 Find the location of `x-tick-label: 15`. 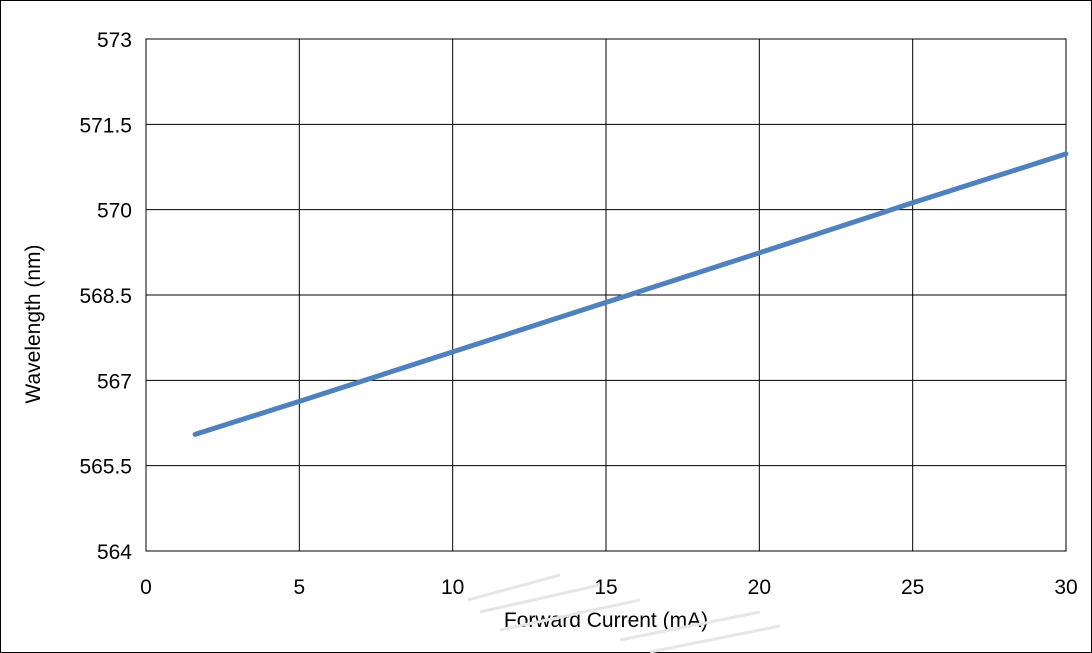

x-tick-label: 15 is located at coordinates (605, 587).